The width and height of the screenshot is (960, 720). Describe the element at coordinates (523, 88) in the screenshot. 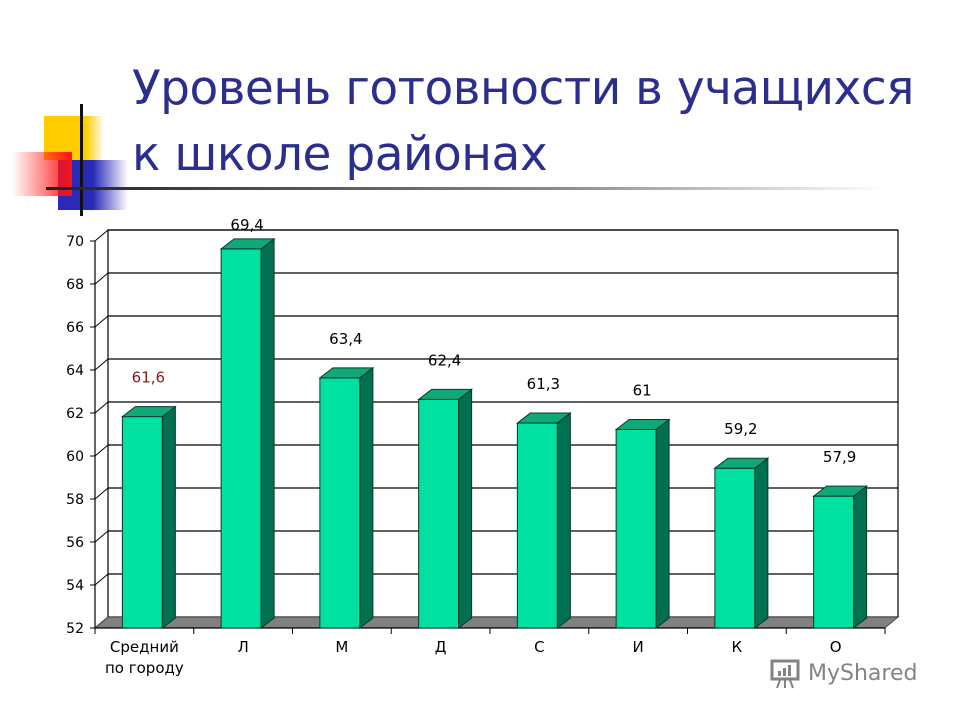

I see `title-line-1: Уровень готовности в учащихся` at that location.